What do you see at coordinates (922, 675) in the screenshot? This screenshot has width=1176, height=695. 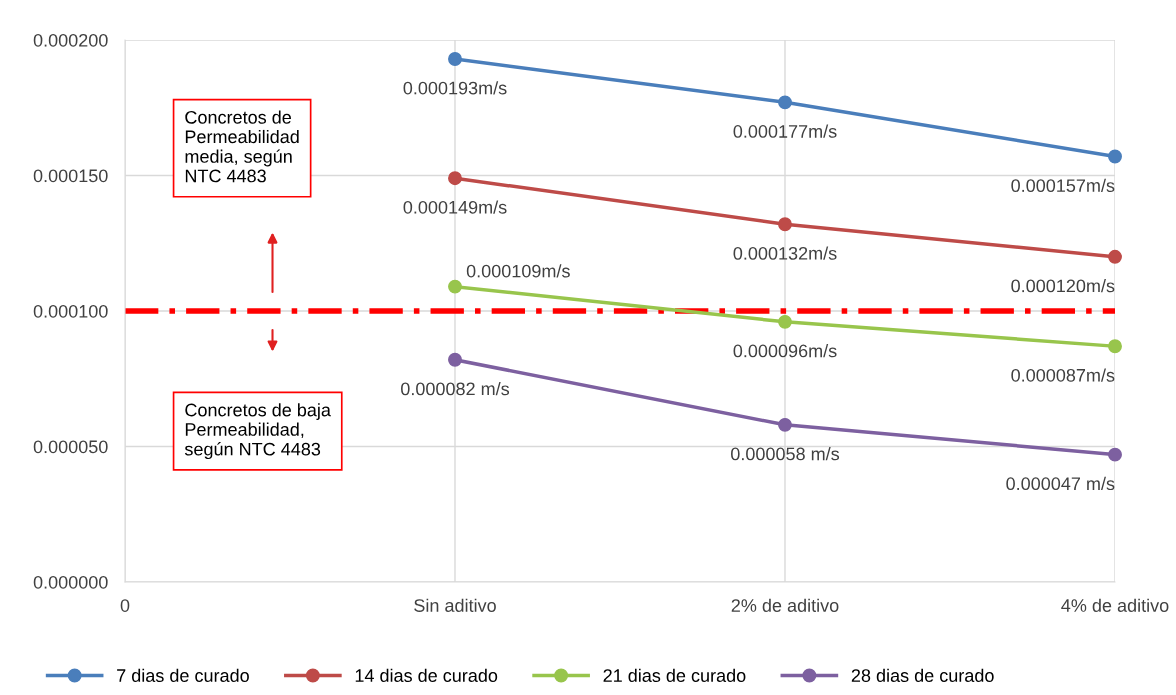 I see `legend-label: 28 dias de curado` at bounding box center [922, 675].